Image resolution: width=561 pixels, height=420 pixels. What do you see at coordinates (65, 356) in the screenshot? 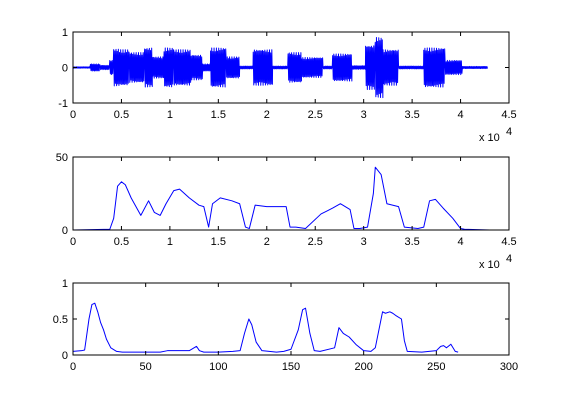
I see `ratio-y-tick-label: 0` at bounding box center [65, 356].